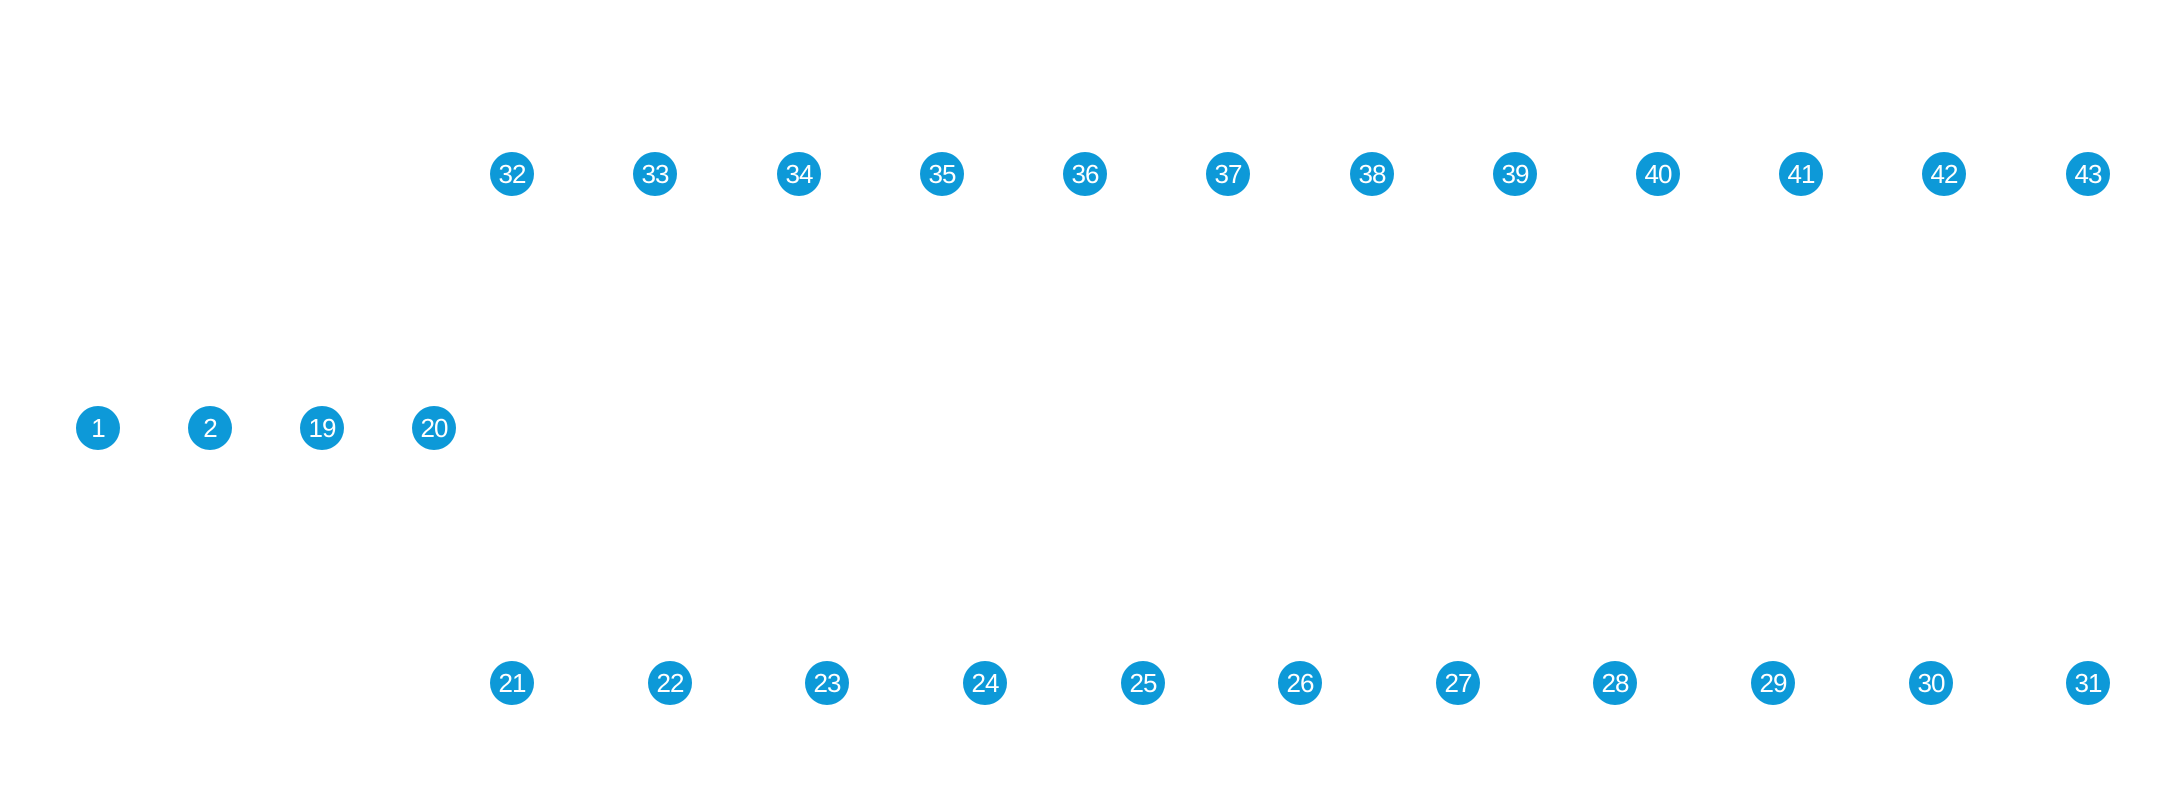 This screenshot has width=2181, height=799. What do you see at coordinates (799, 174) in the screenshot?
I see `node-34: 34` at bounding box center [799, 174].